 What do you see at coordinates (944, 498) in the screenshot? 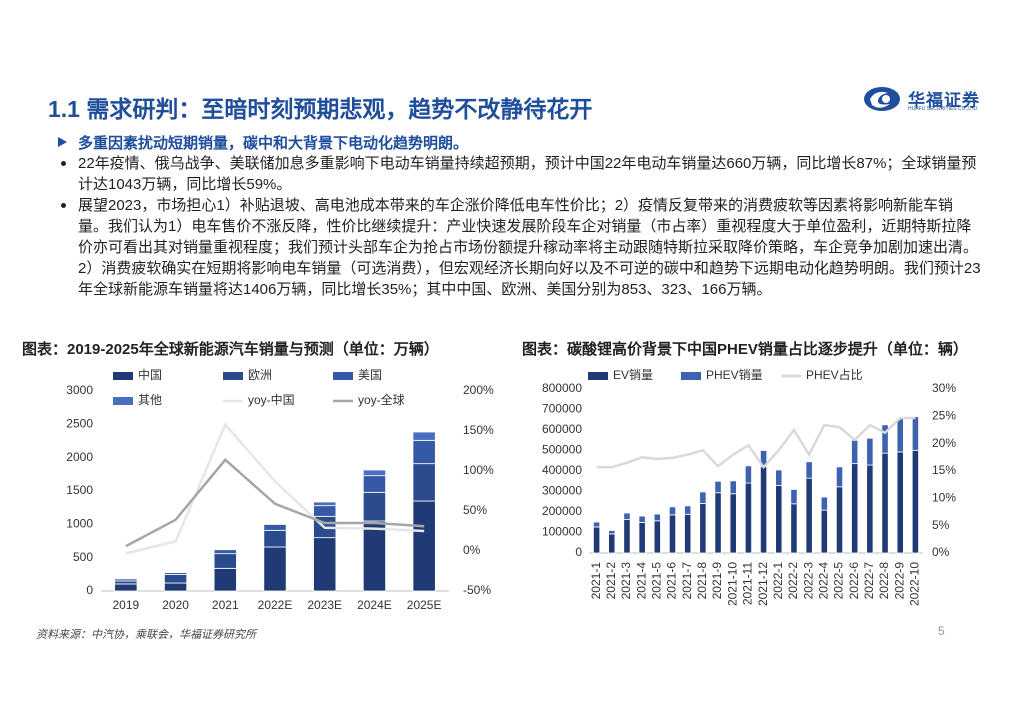
I see `y-tick-label: 10%` at bounding box center [944, 498].